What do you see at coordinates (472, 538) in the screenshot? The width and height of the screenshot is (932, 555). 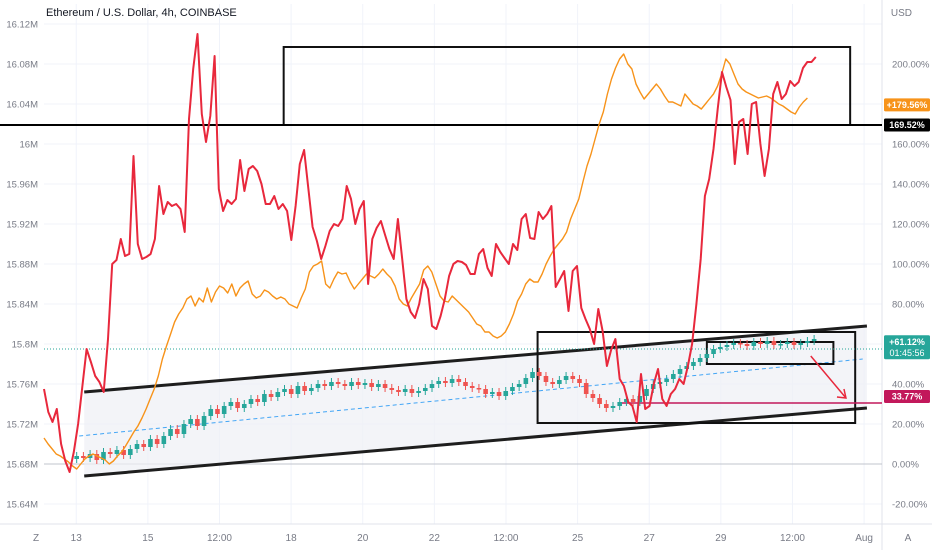 I see `bottom-axis: 13 15 12:00 18 20 22 12:00 25 27 29 12:00 Aug` at bounding box center [472, 538].